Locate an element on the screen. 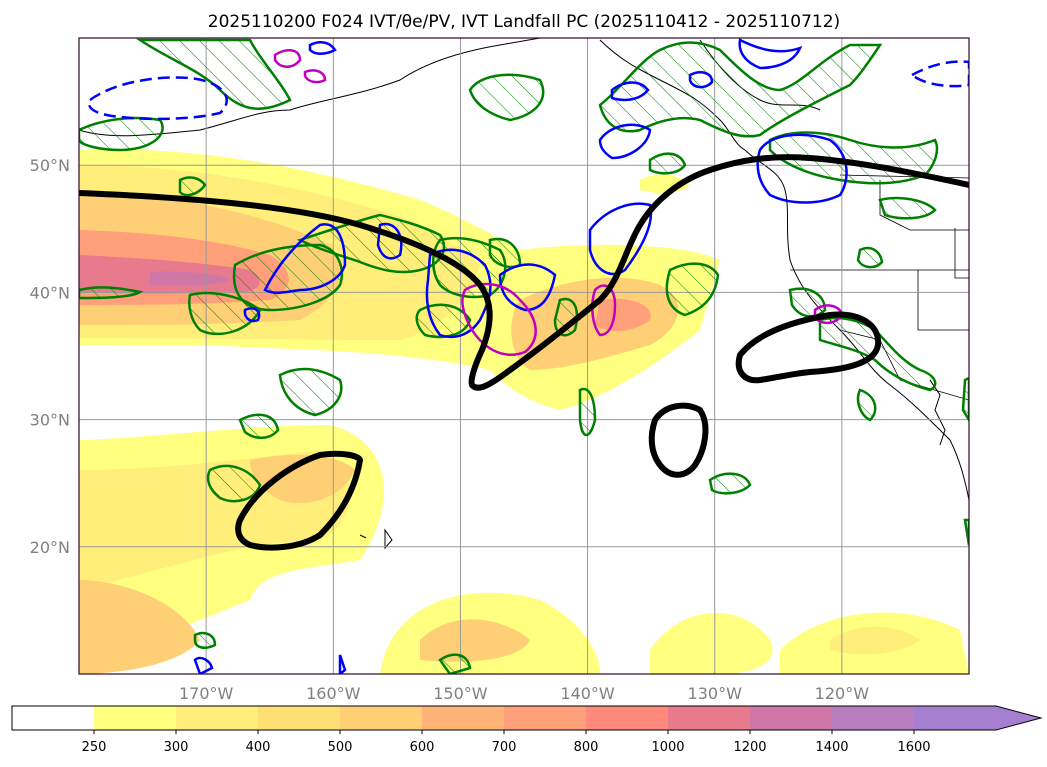 Image resolution: width=1047 pixels, height=767 pixels. colorbar-label: 400 is located at coordinates (258, 747).